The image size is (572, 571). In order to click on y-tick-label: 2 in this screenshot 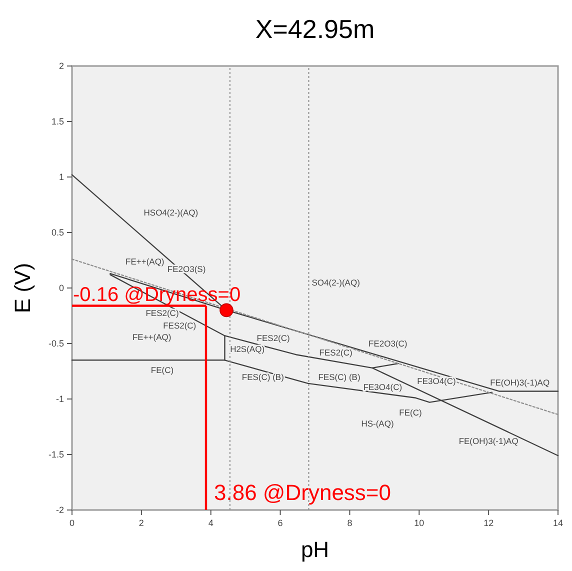, I will do `click(61, 66)`.